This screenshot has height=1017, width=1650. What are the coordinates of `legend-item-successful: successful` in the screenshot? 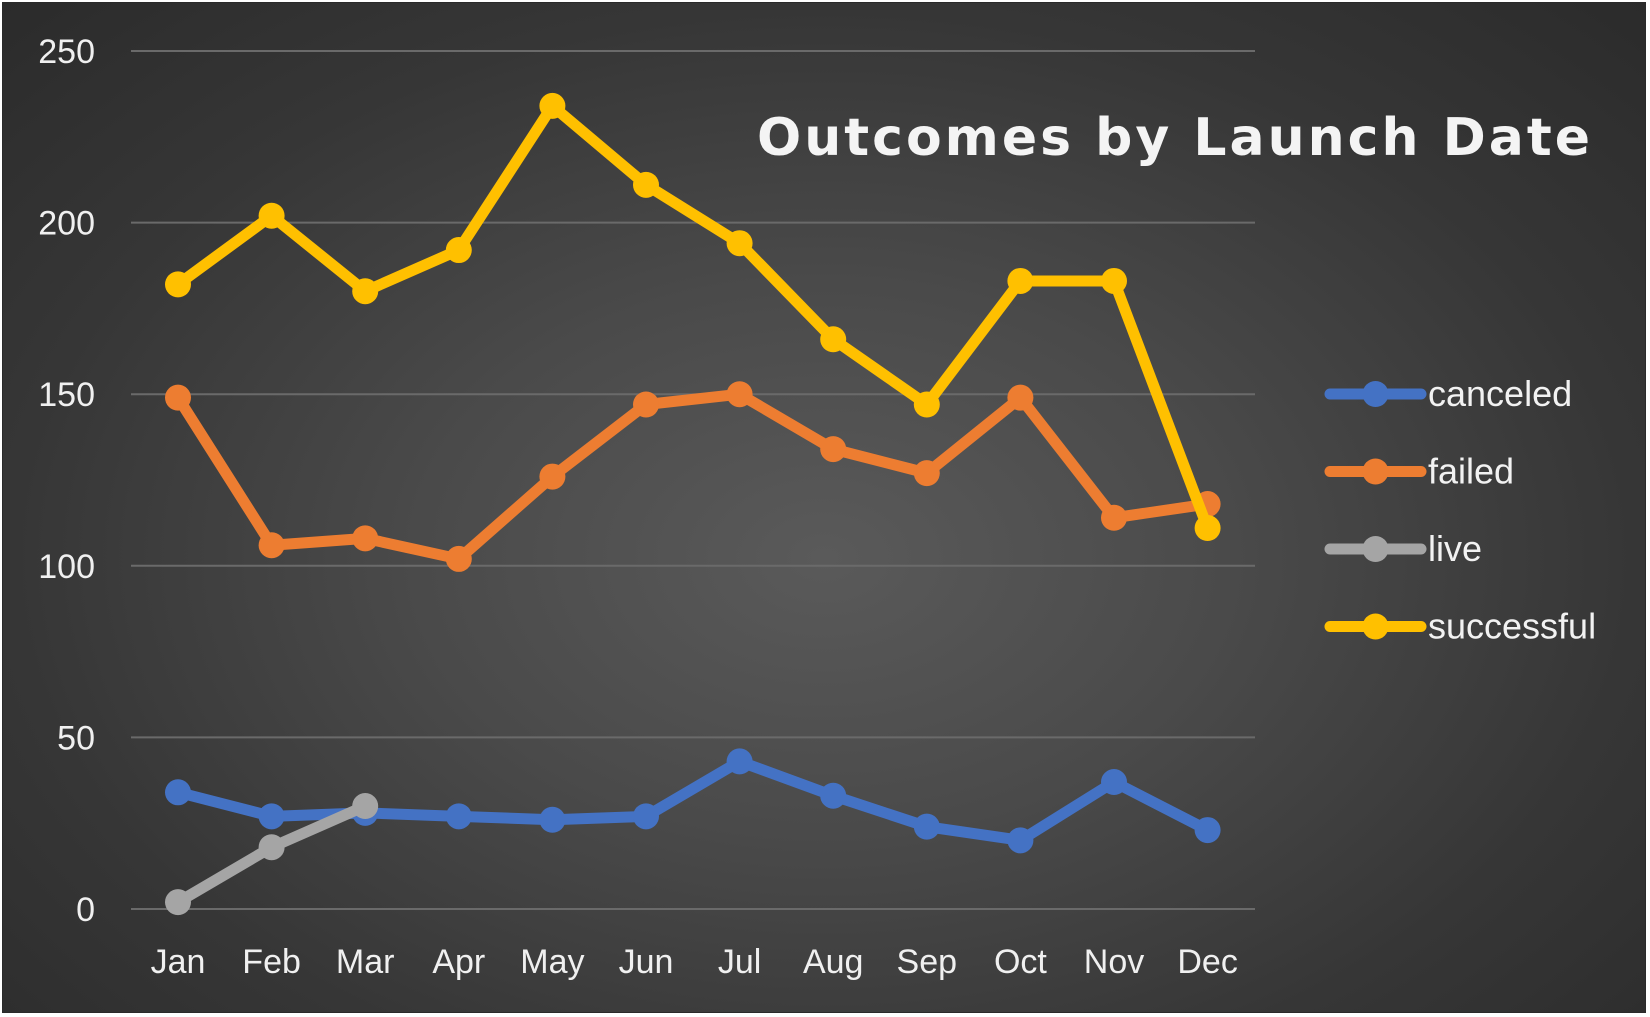 It's located at (1460, 626).